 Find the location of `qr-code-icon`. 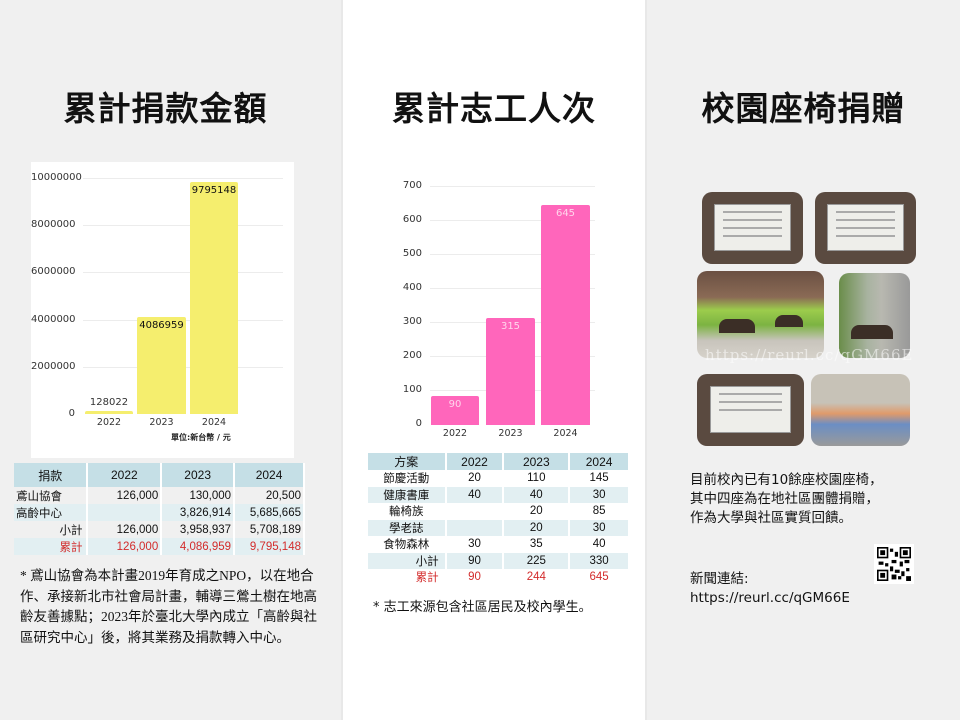

qr-code-icon is located at coordinates (894, 564).